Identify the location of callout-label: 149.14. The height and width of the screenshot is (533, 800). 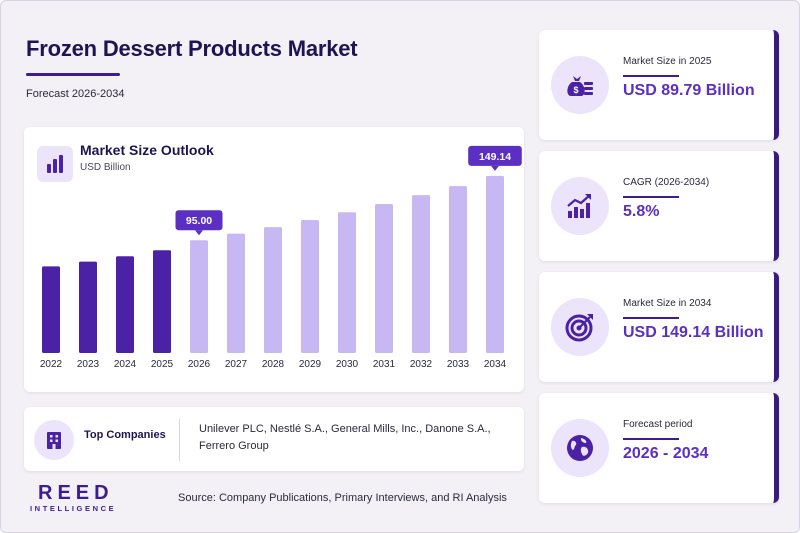
(495, 157).